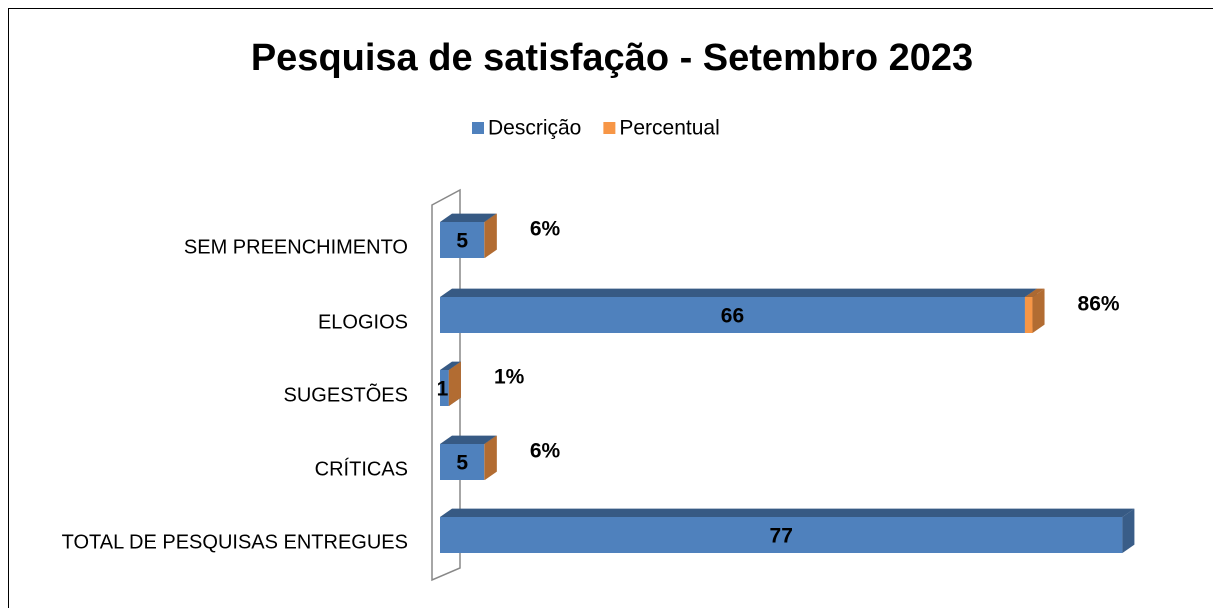 Image resolution: width=1213 pixels, height=613 pixels. Describe the element at coordinates (781, 536) in the screenshot. I see `data-label: 77` at that location.